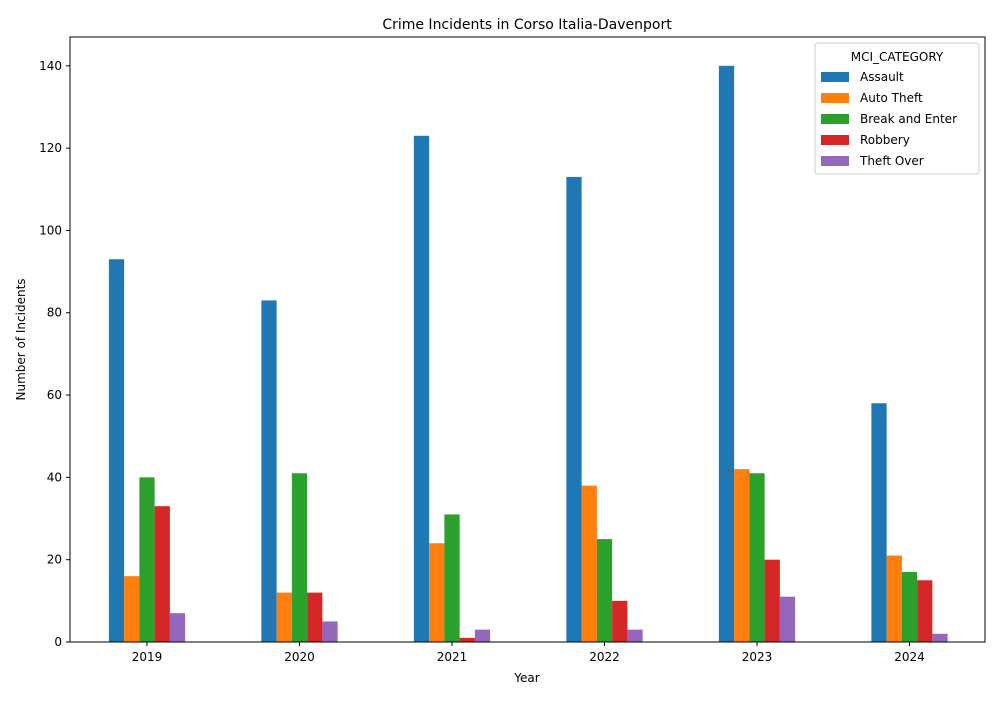 The image size is (1000, 704). I want to click on y-tick-label: 140, so click(50, 66).